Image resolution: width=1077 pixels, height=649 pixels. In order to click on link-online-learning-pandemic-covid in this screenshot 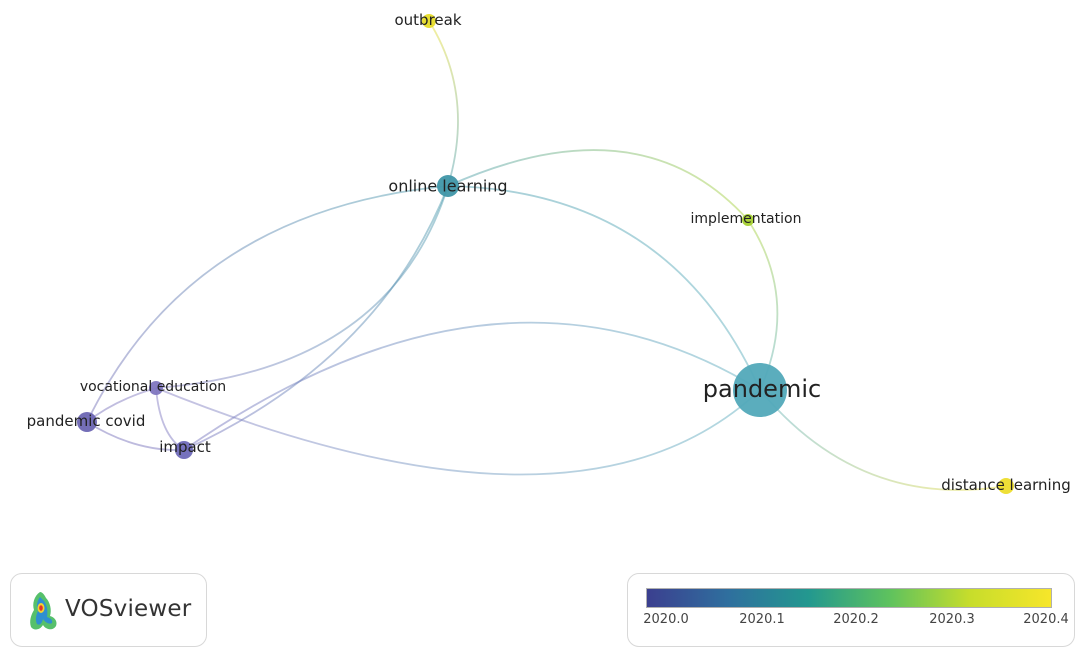, I will do `click(267, 304)`.